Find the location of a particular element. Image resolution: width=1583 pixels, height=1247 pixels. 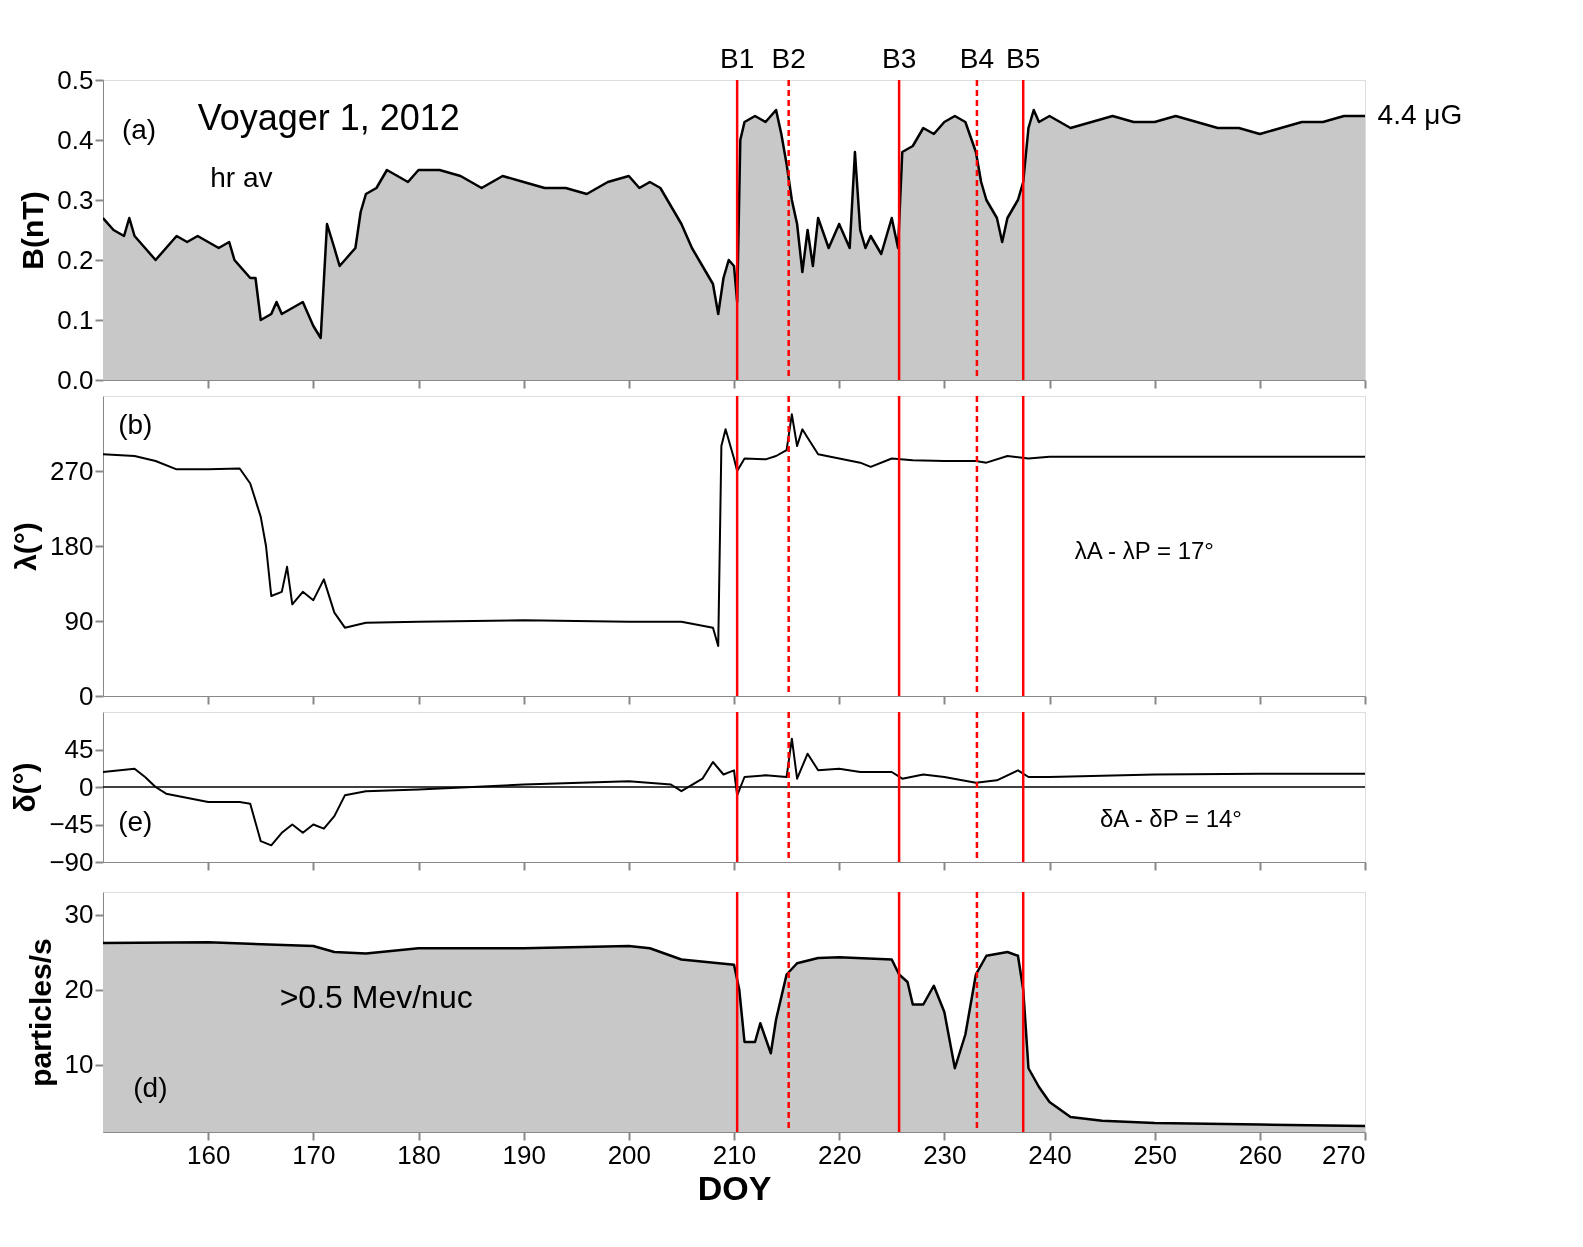

x-tick-label: 160 is located at coordinates (208, 1154).